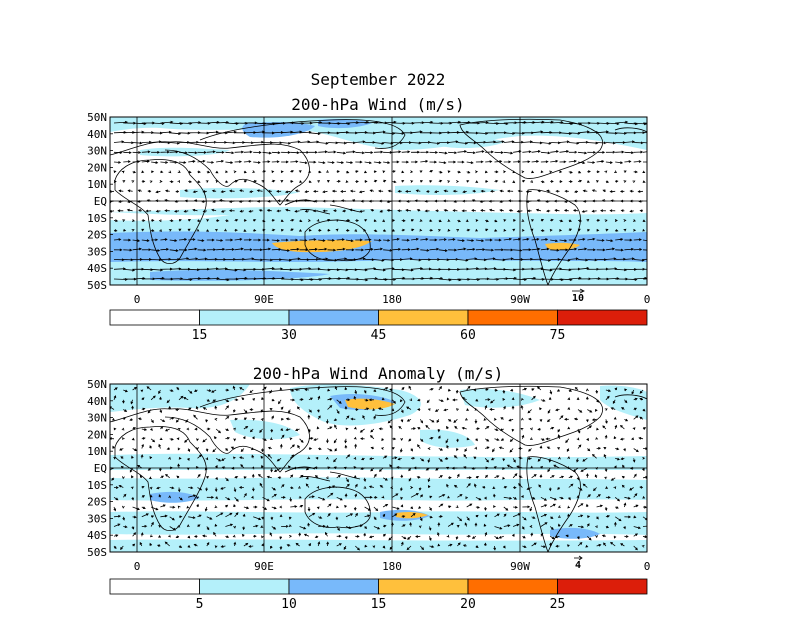 Image resolution: width=800 pixels, height=622 pixels. What do you see at coordinates (97, 451) in the screenshot?
I see `latitude-label: 10N` at bounding box center [97, 451].